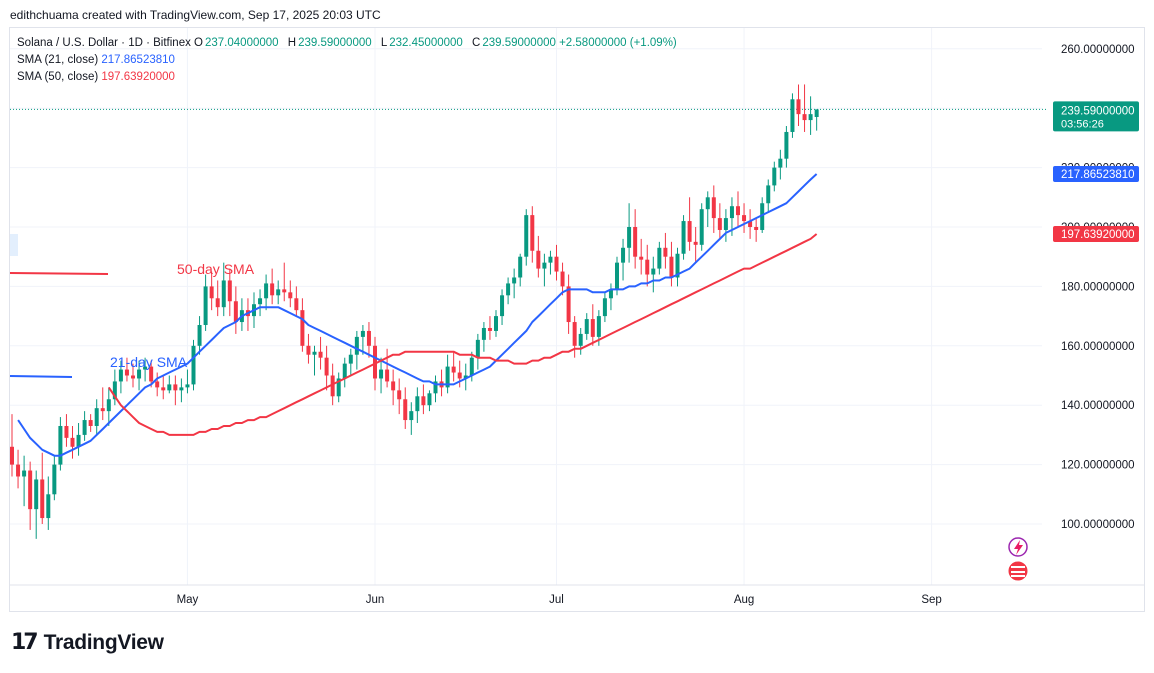 This screenshot has width=1154, height=673. Describe the element at coordinates (216, 269) in the screenshot. I see `sma50-annotation: 50-day SMA` at that location.